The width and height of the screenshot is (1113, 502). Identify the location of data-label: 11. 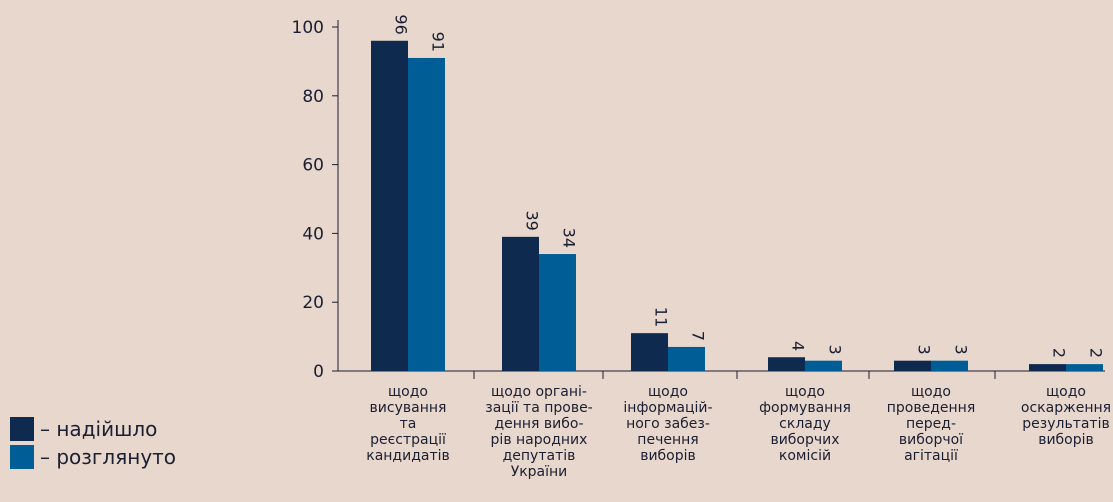
(661, 317).